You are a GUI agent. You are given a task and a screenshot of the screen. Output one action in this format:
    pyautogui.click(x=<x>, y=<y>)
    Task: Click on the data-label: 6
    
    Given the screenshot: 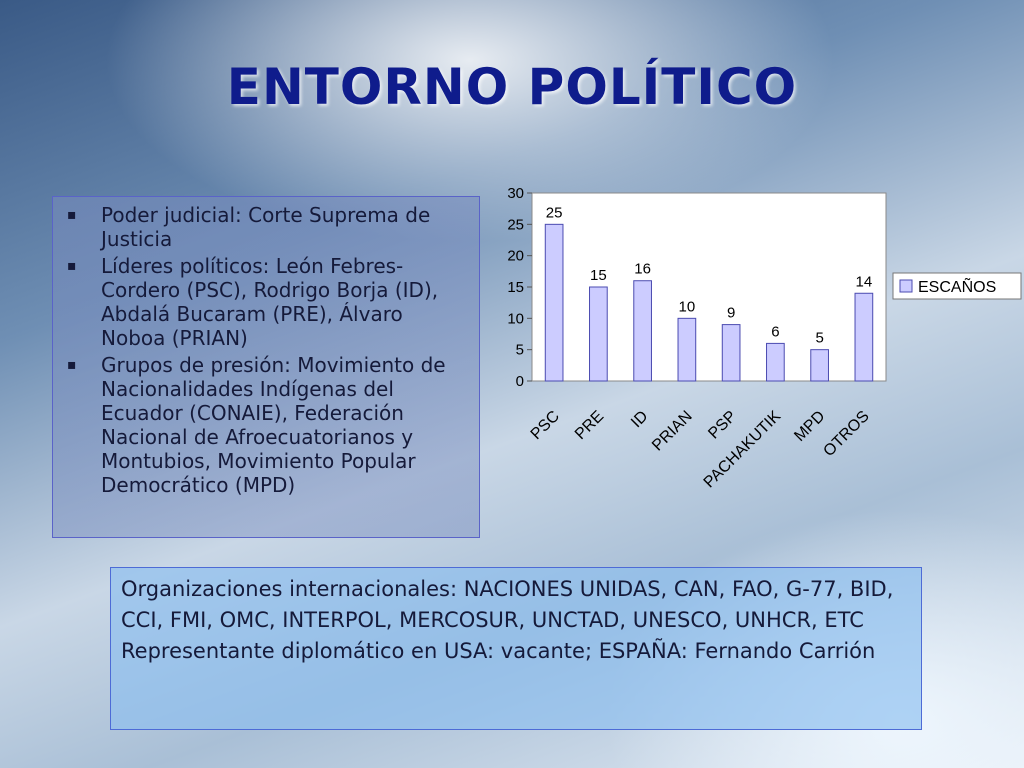 What is the action you would take?
    pyautogui.click(x=775, y=331)
    